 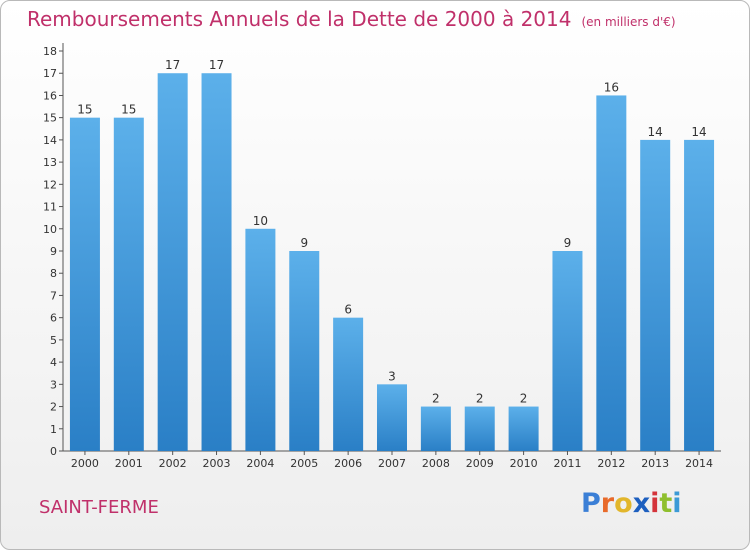 What do you see at coordinates (348, 463) in the screenshot?
I see `x-tick-label: 2006` at bounding box center [348, 463].